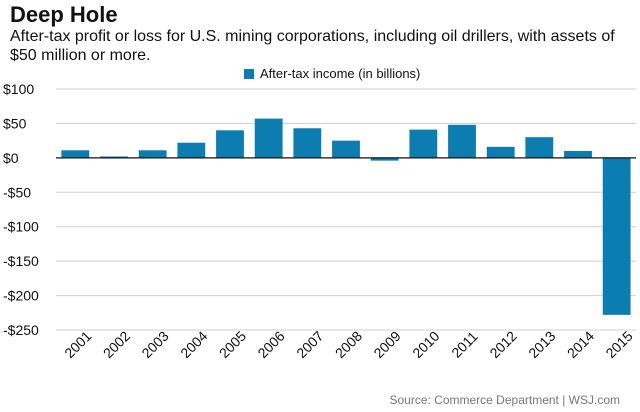  Describe the element at coordinates (77, 344) in the screenshot. I see `x-tick-label: 2001` at that location.